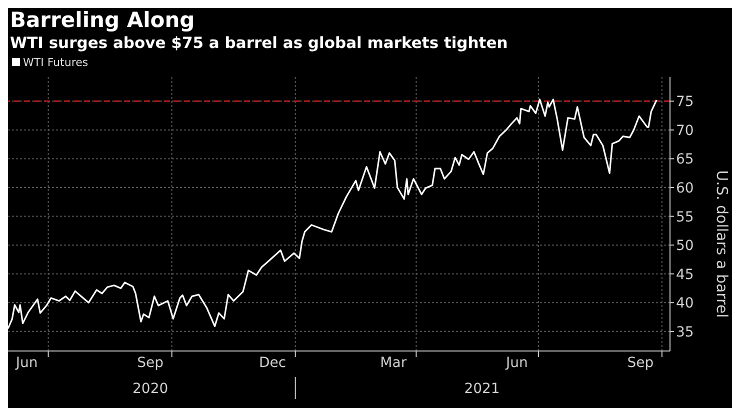  I want to click on y-tick-label: 75, so click(685, 102).